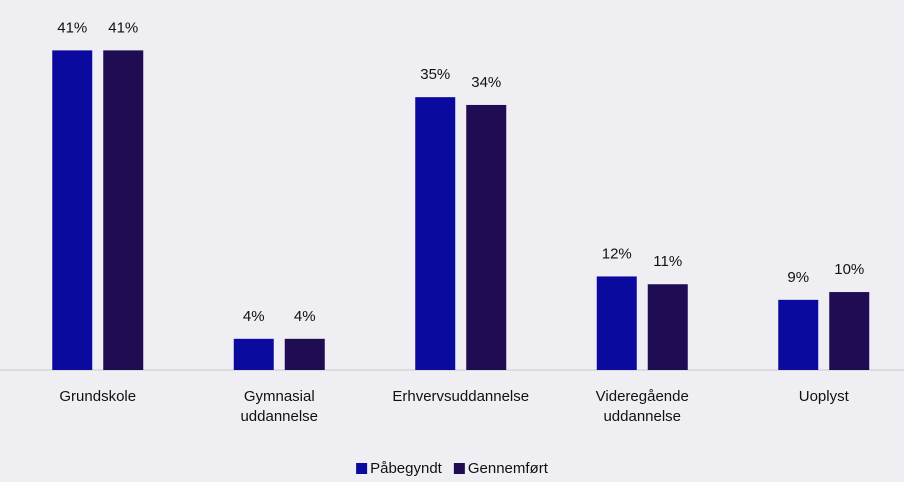 This screenshot has width=904, height=482. What do you see at coordinates (642, 406) in the screenshot?
I see `x-tick-label: Videregående uddannelse` at bounding box center [642, 406].